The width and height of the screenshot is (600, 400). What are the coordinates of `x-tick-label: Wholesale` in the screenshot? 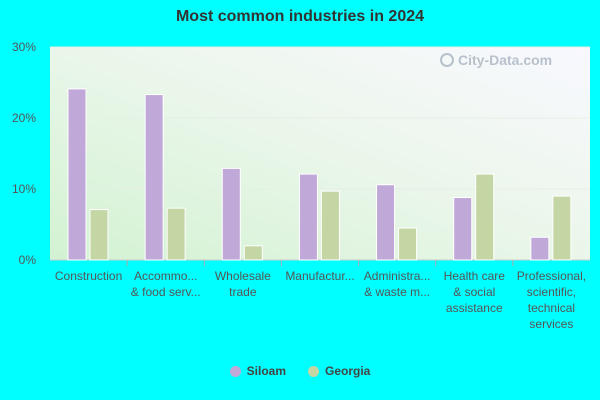 It's located at (243, 276).